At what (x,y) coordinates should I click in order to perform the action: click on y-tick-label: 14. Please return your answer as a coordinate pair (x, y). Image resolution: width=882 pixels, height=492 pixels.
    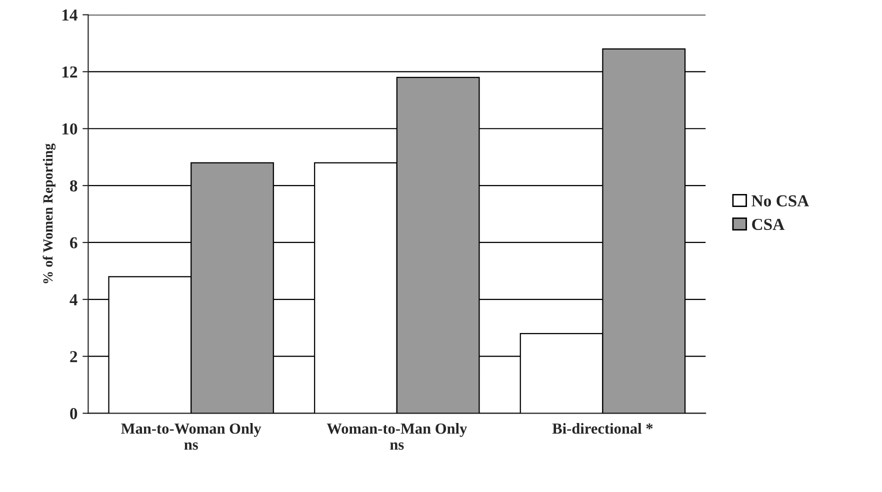
    Looking at the image, I should click on (70, 15).